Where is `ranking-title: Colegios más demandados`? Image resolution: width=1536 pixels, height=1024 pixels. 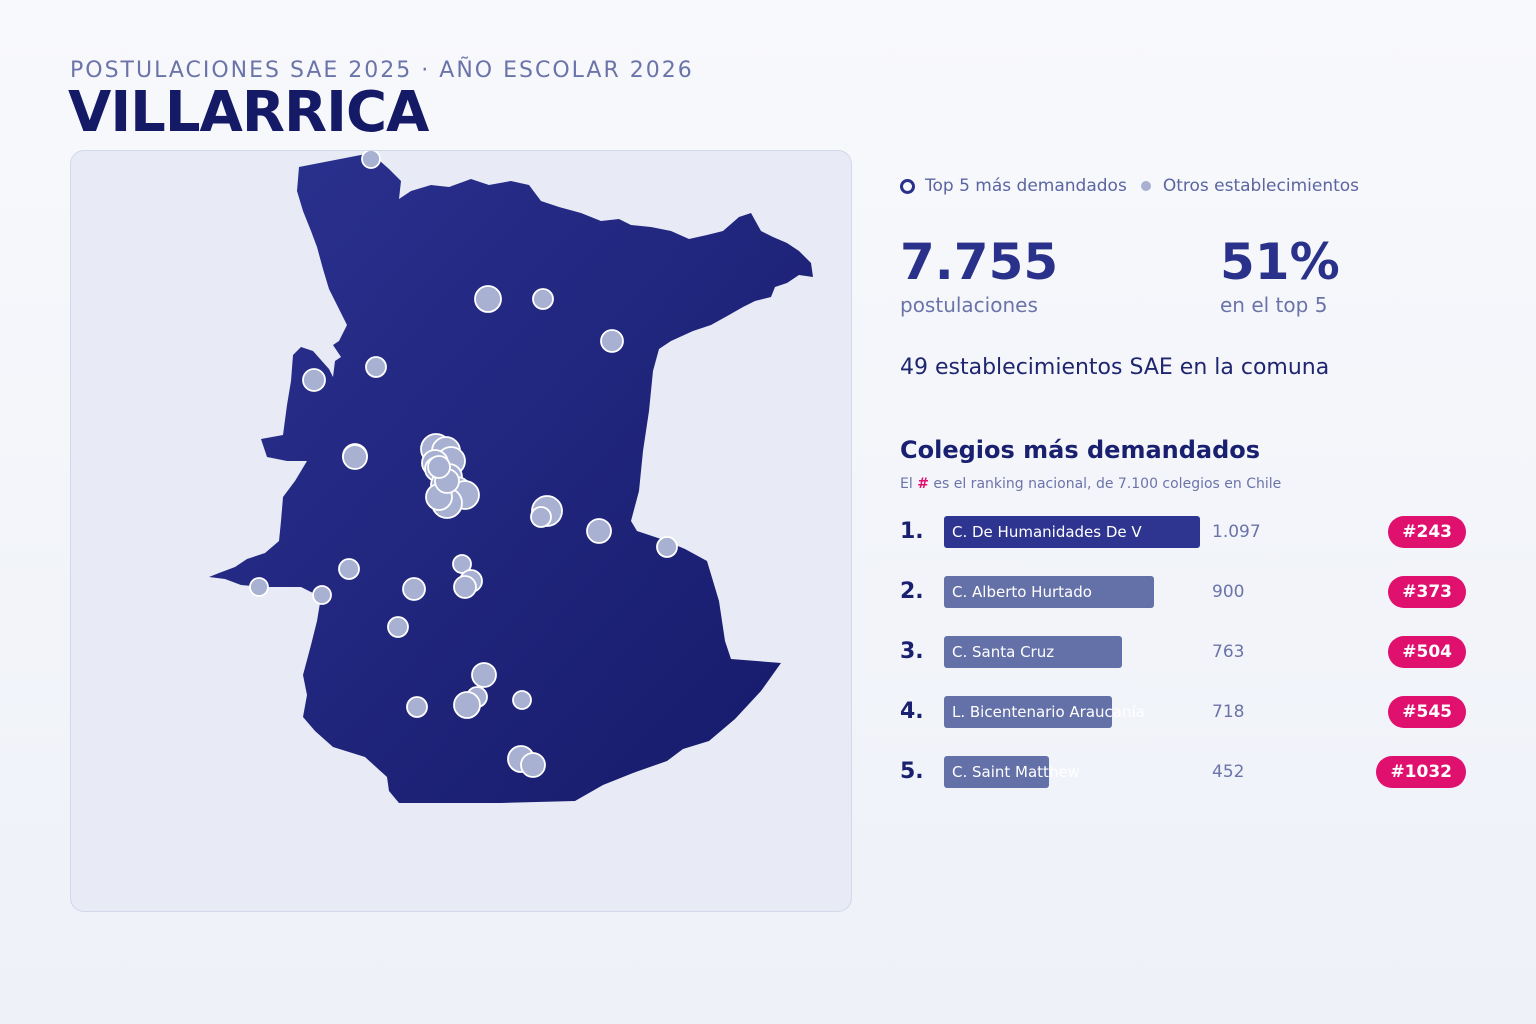 ranking-title: Colegios más demandados is located at coordinates (1080, 450).